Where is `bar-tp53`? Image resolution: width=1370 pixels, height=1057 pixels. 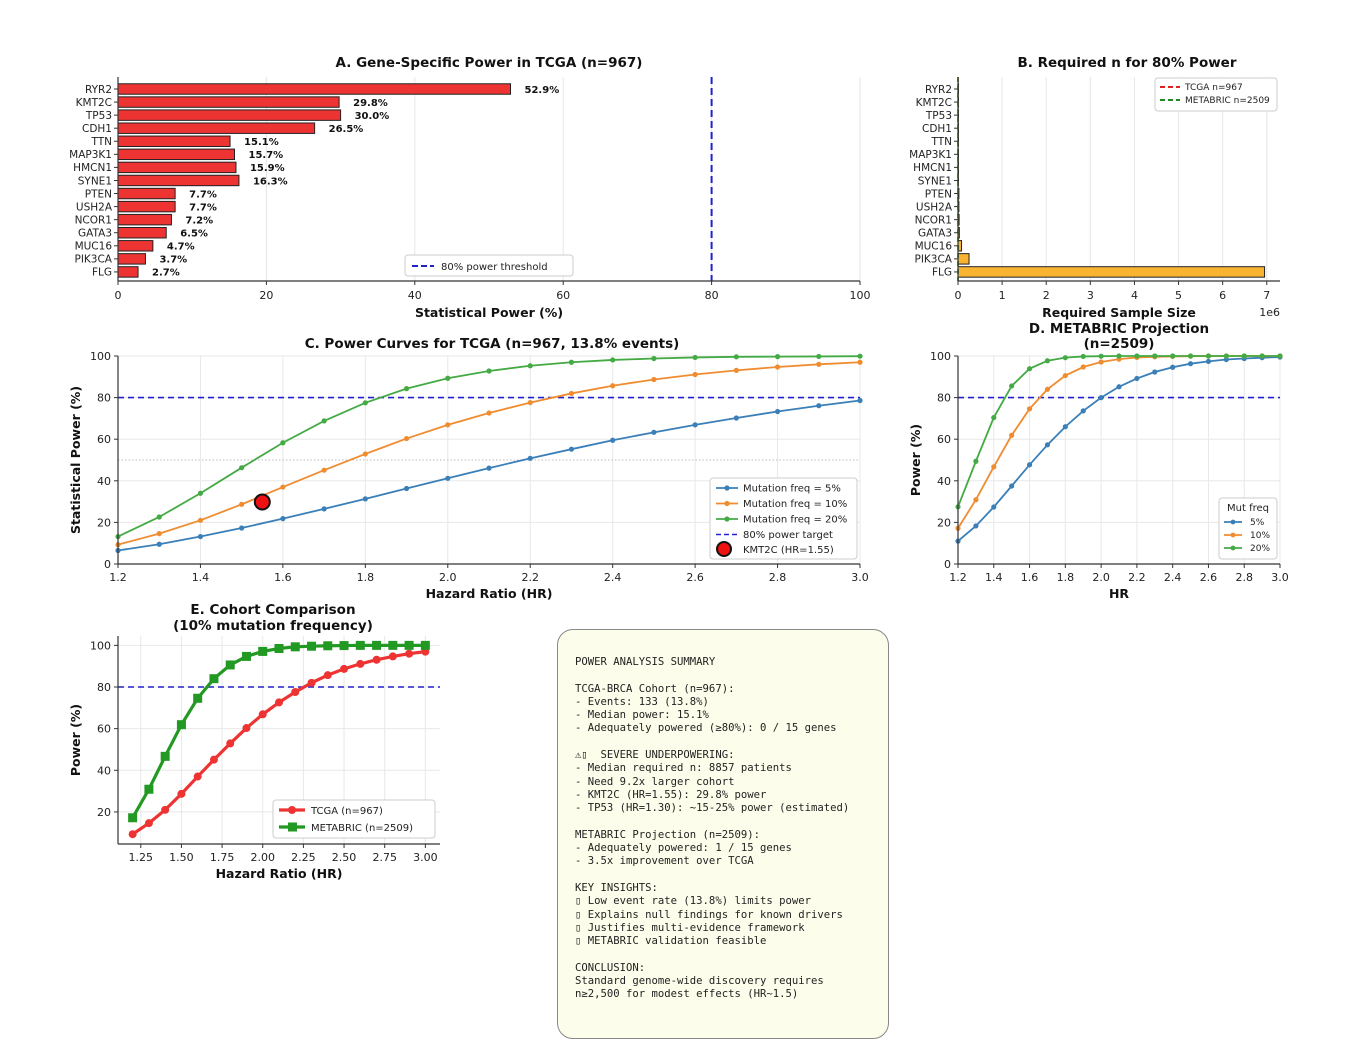
bar-tp53 is located at coordinates (229, 115).